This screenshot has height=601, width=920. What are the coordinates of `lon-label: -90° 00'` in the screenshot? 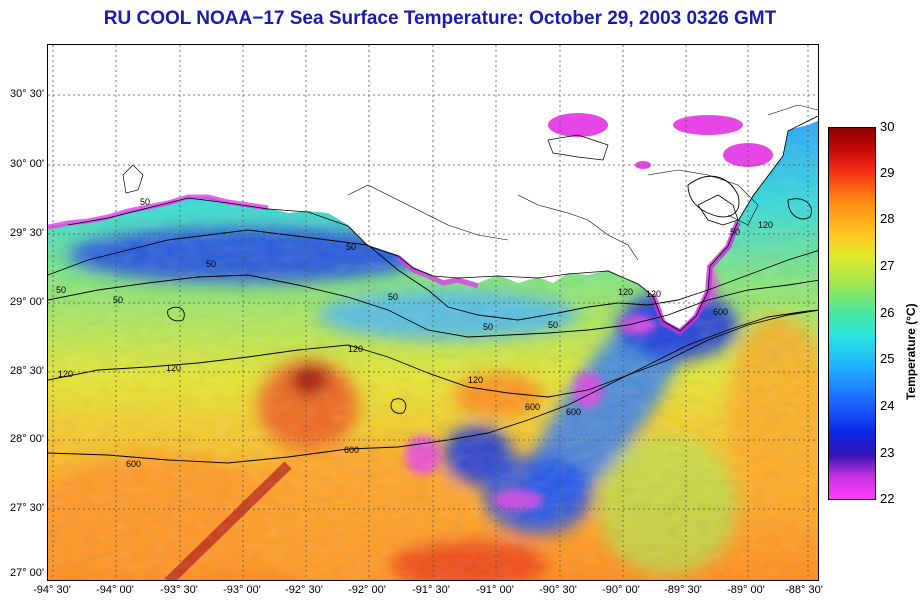 It's located at (621, 590).